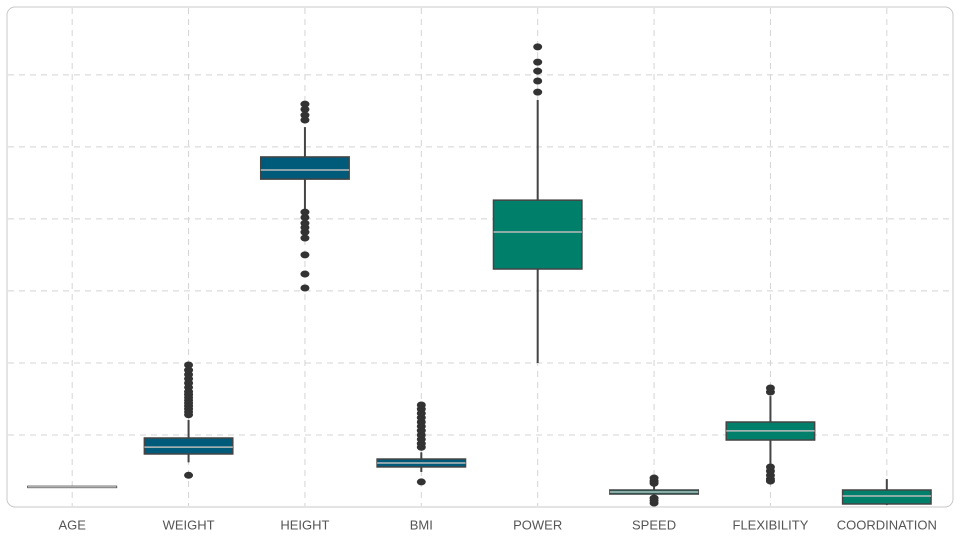  Describe the element at coordinates (72, 524) in the screenshot. I see `x-tick-label: AGE` at that location.